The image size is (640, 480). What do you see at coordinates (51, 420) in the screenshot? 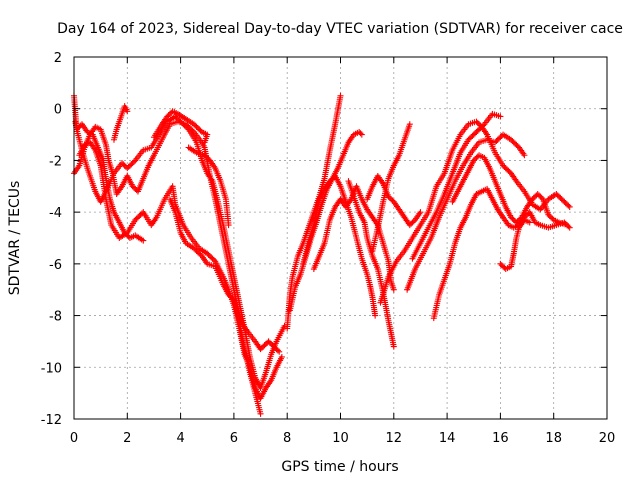
I see `y-tick-label: -12` at bounding box center [51, 420].